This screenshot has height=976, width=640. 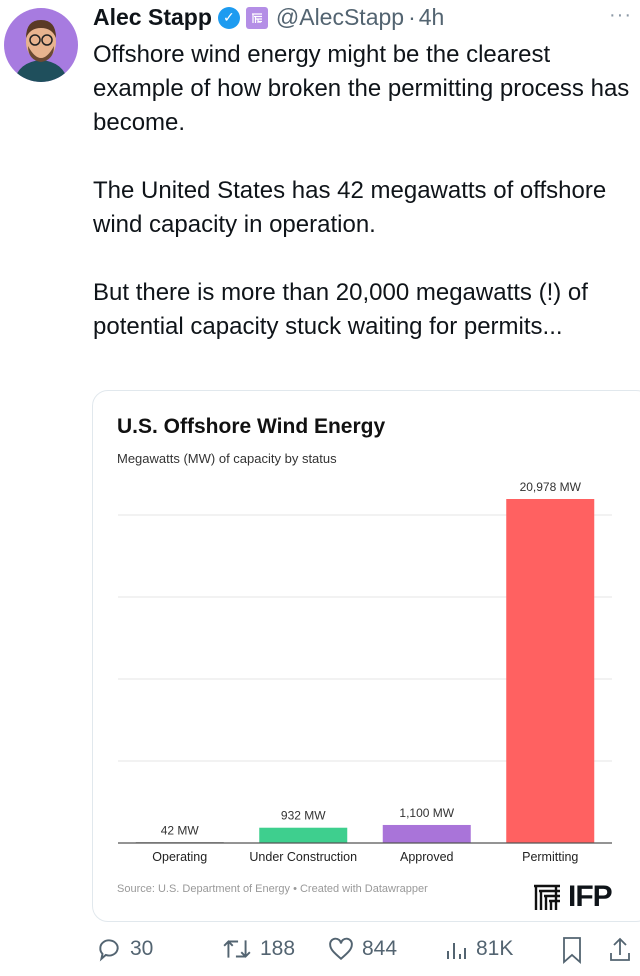 I want to click on like-count: 844, so click(x=380, y=948).